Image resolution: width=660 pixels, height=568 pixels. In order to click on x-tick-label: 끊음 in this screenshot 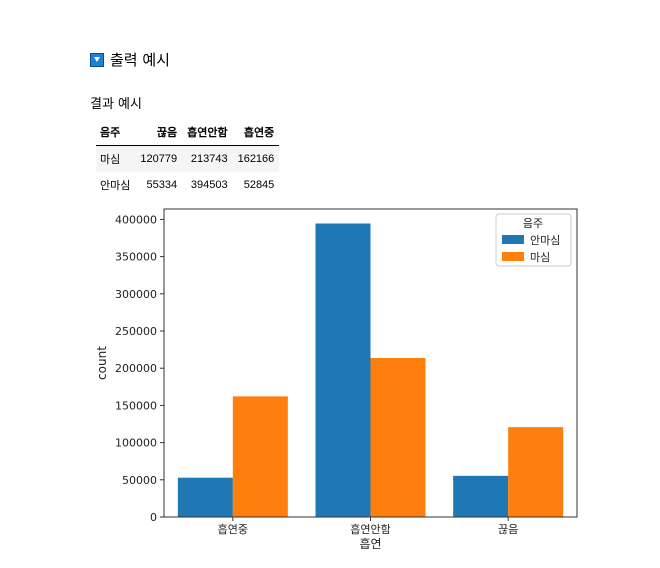, I will do `click(508, 529)`.